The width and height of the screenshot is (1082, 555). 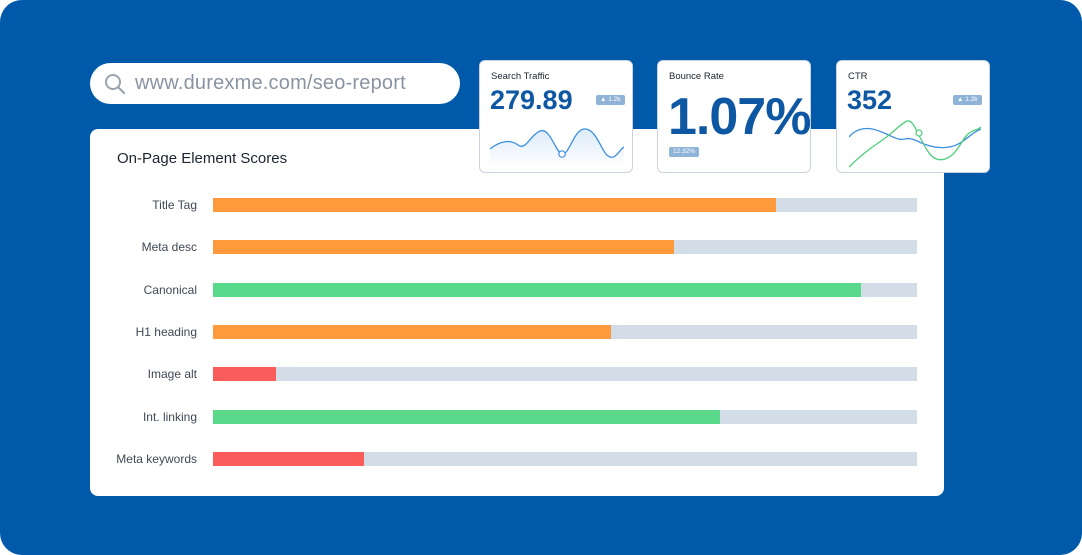 I want to click on row-label: H1 heading, so click(x=166, y=331).